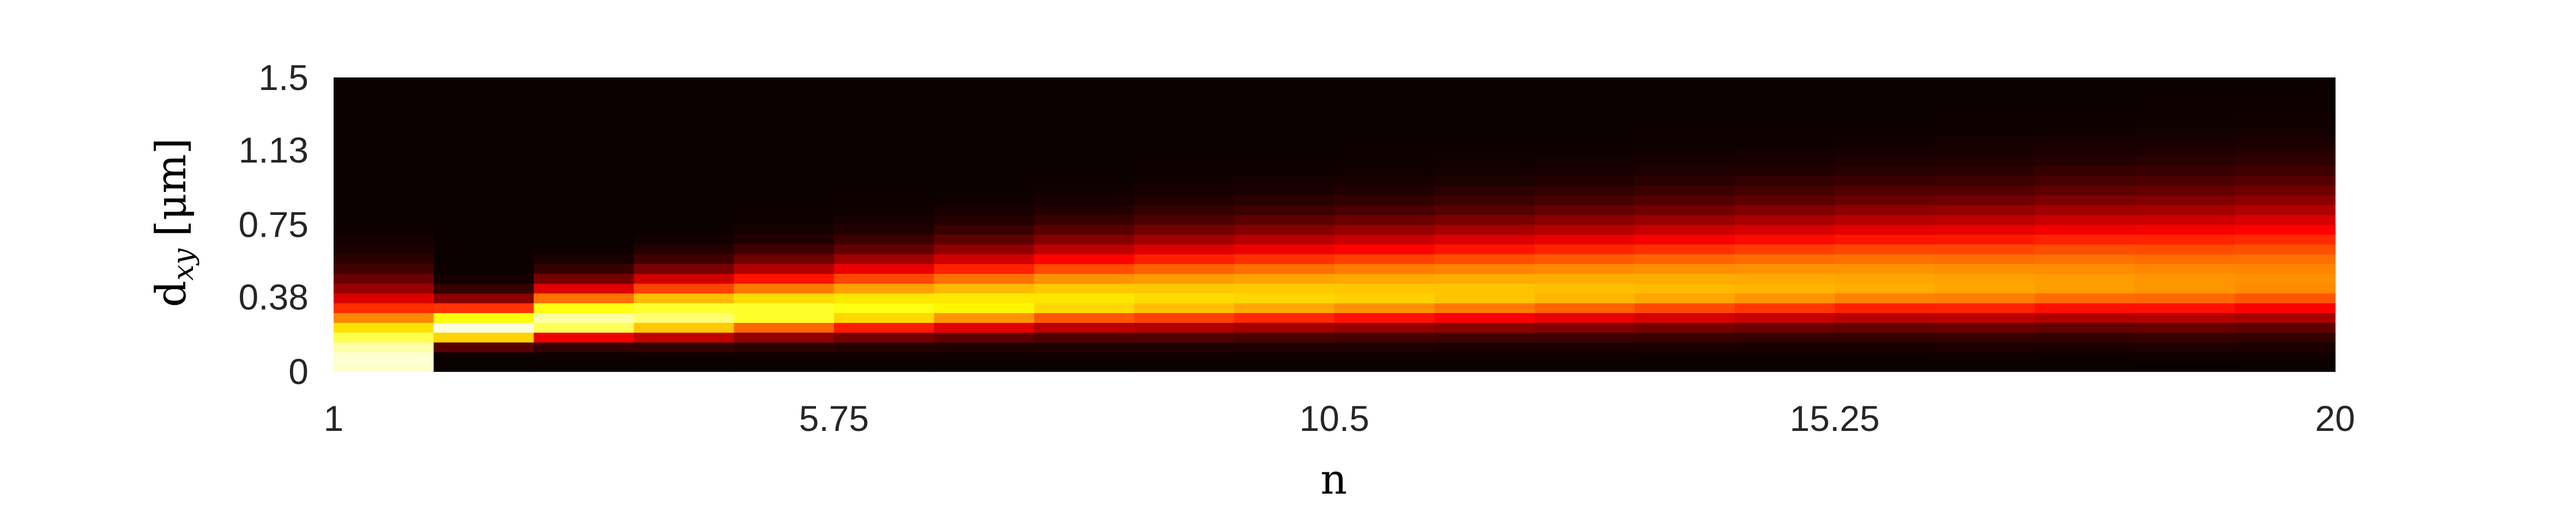 This screenshot has height=516, width=2576. Describe the element at coordinates (1334, 479) in the screenshot. I see `x-axis-label: n` at that location.